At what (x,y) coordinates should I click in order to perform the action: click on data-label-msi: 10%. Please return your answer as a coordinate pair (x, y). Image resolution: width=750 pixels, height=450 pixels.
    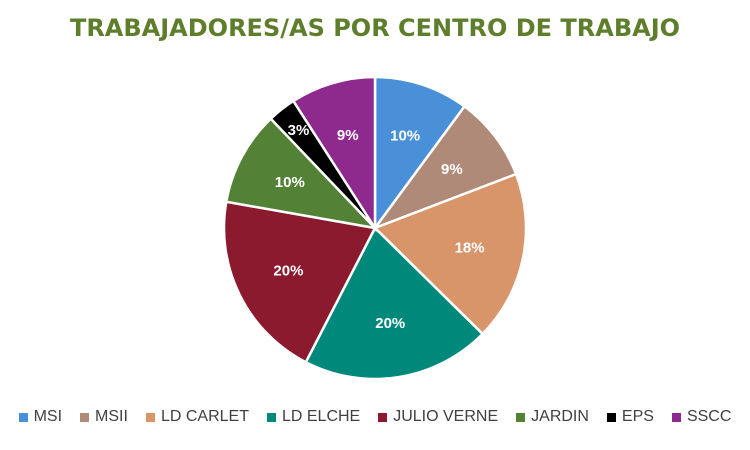
    Looking at the image, I should click on (405, 136).